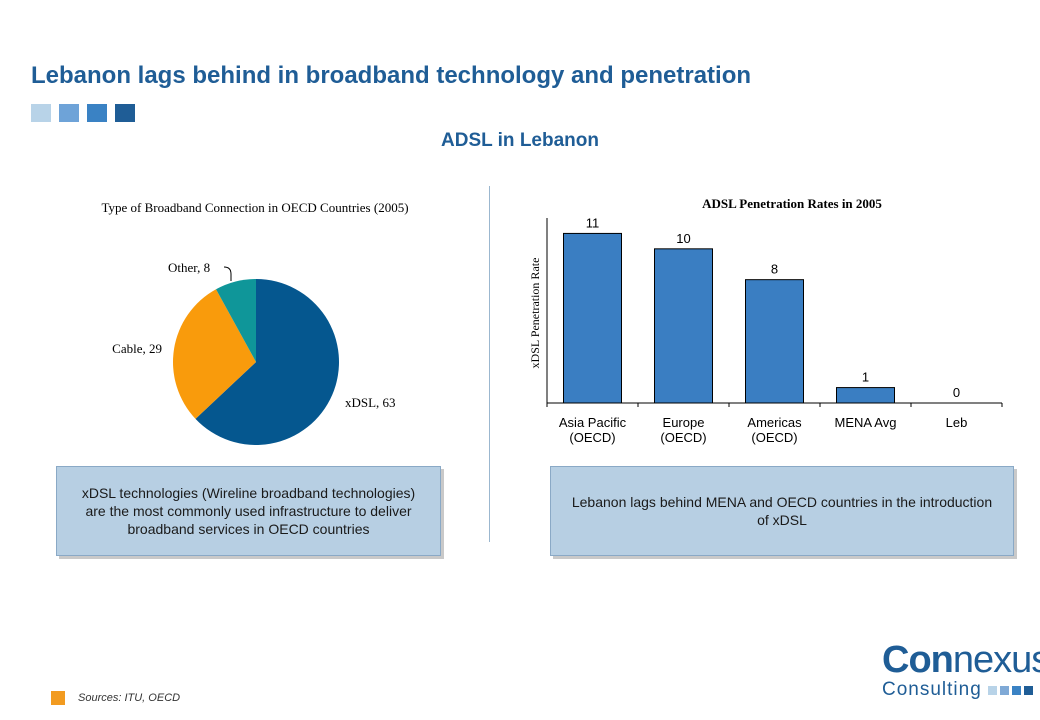 This screenshot has width=1040, height=720. Describe the element at coordinates (1010, 690) in the screenshot. I see `logo-dots` at that location.